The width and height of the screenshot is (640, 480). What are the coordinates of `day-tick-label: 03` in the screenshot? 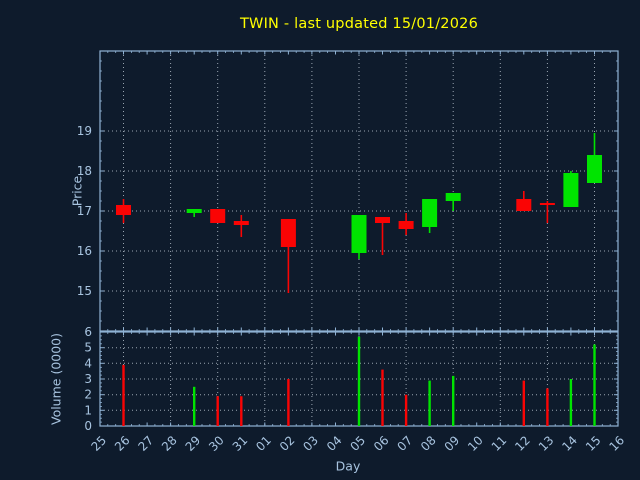 It's located at (310, 443).